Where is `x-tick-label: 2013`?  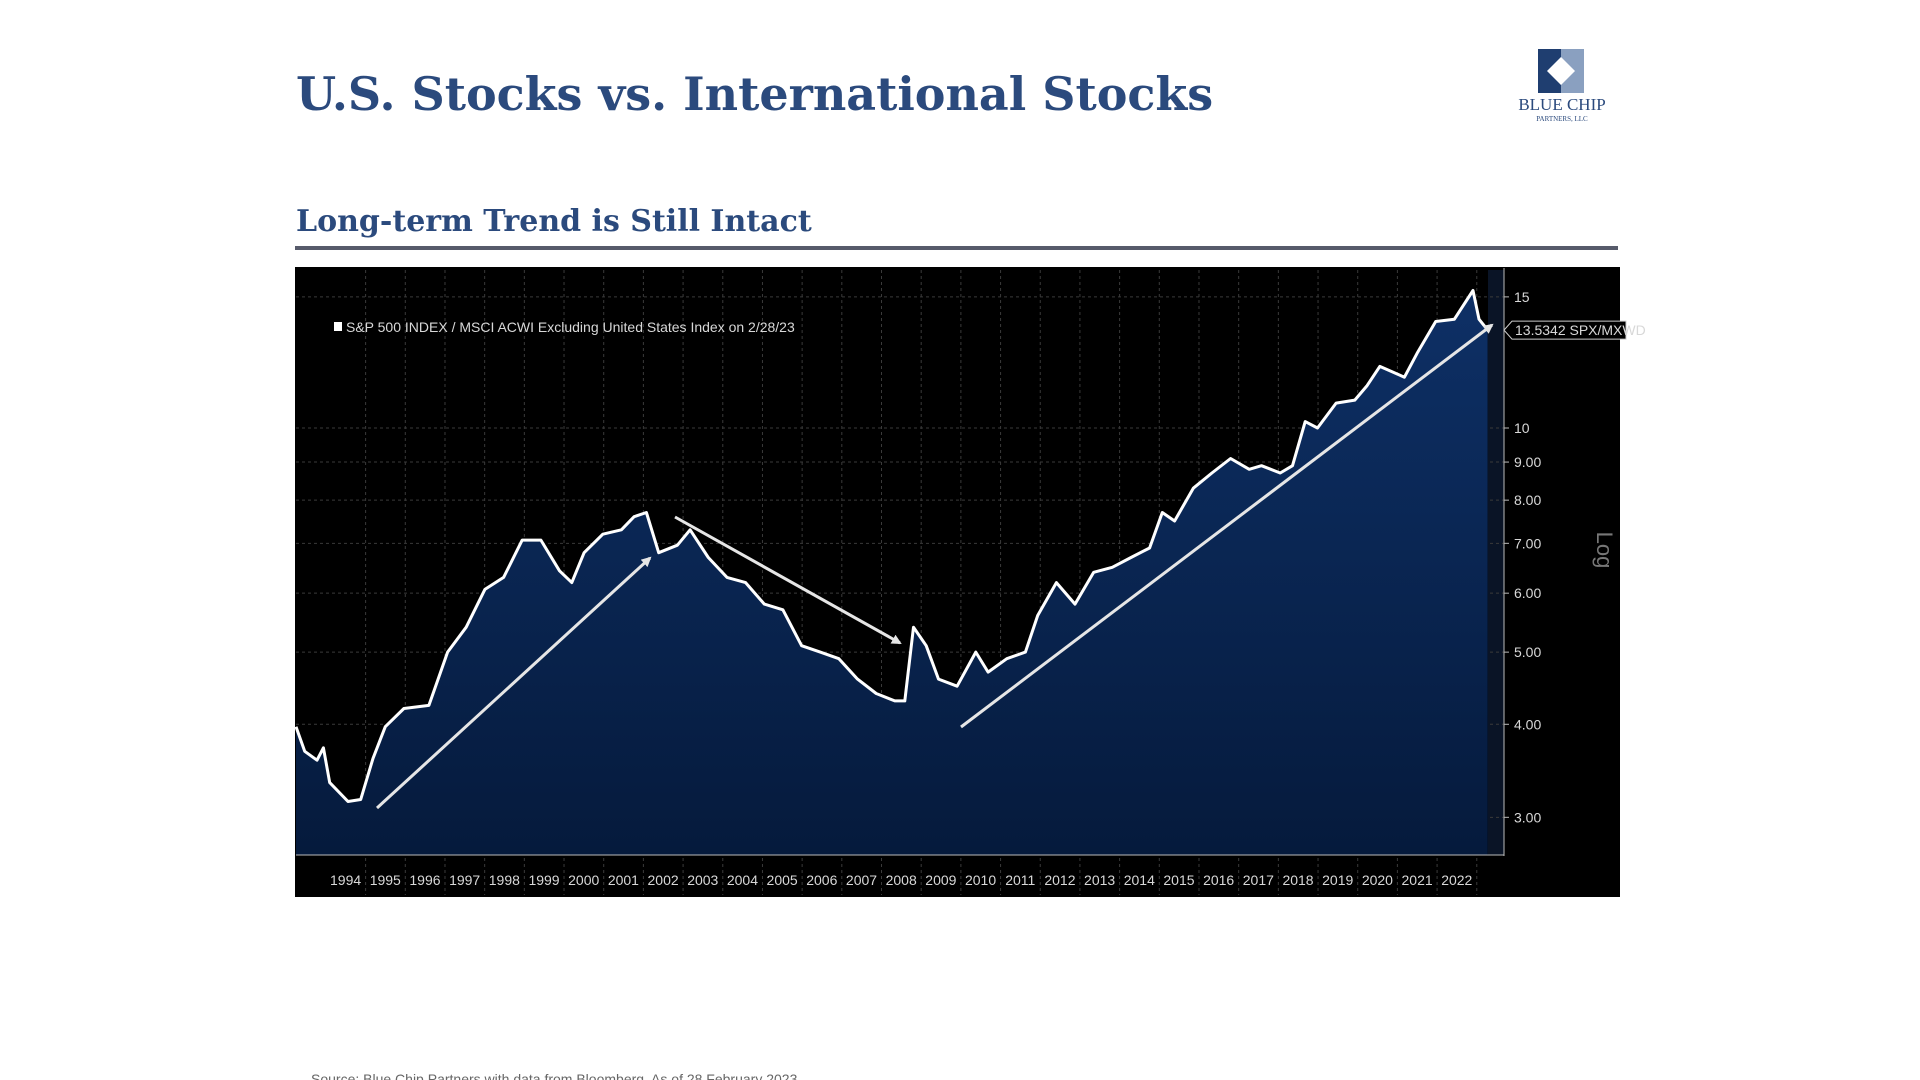
x-tick-label: 2013 is located at coordinates (1099, 880).